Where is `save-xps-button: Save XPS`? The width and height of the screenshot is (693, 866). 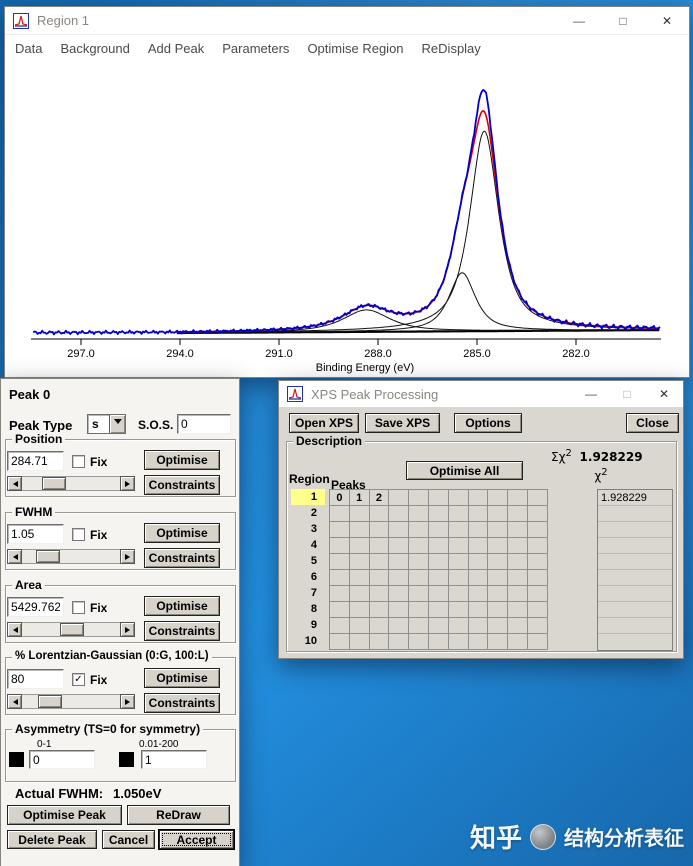 save-xps-button: Save XPS is located at coordinates (402, 423).